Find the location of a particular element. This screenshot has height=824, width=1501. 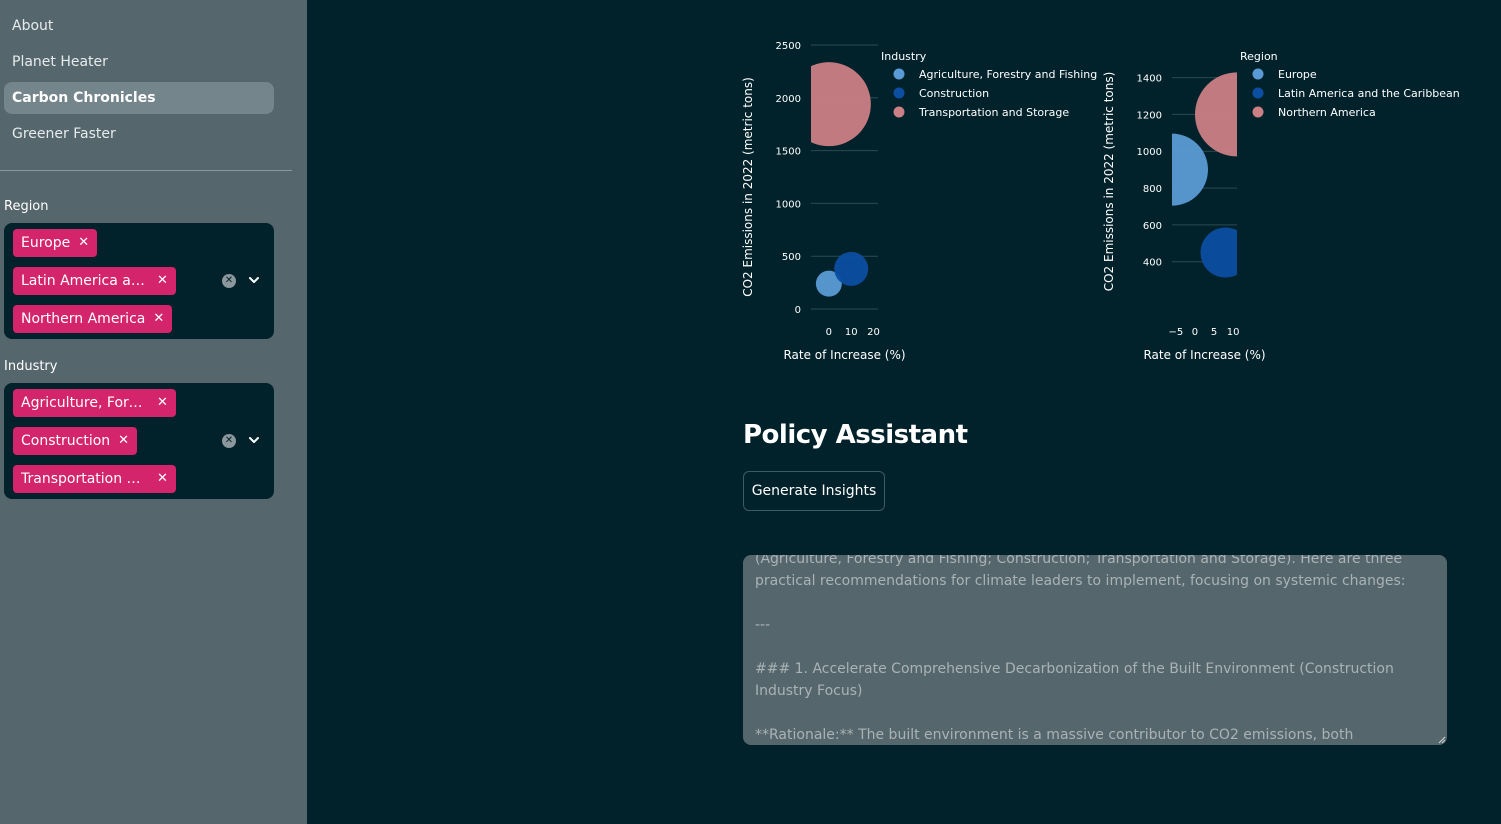

legend-label: Agriculture, Forestry and Fishing is located at coordinates (1008, 74).